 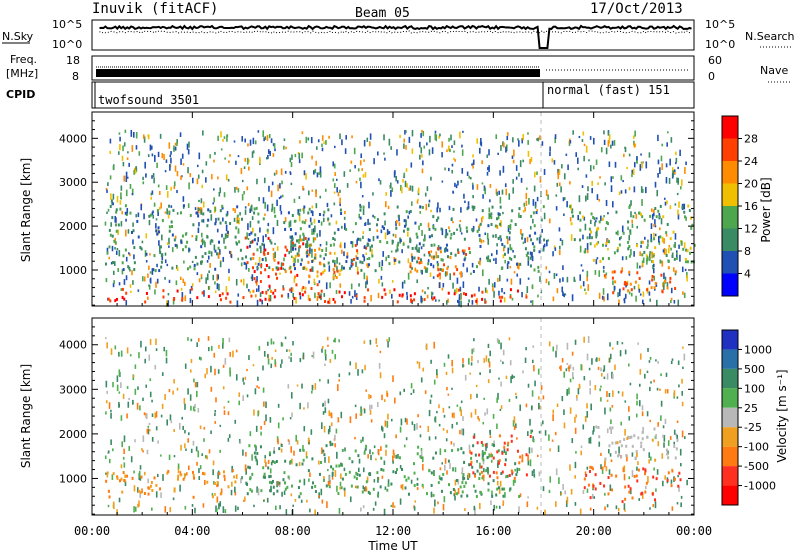 I want to click on velocity-colorbar-tick-label: -1000, so click(x=760, y=486).